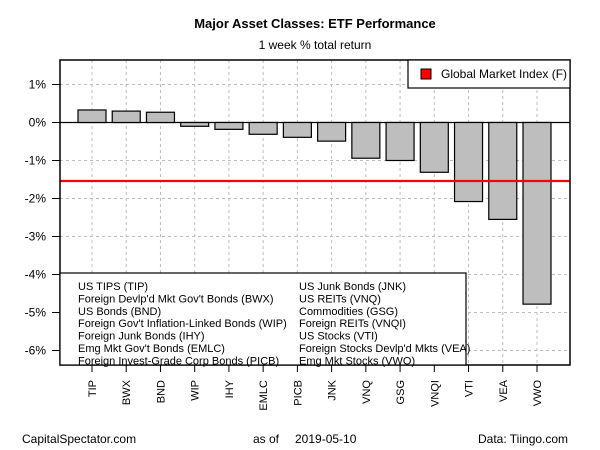 The width and height of the screenshot is (600, 450). I want to click on footer-as-of-label: as of, so click(266, 439).